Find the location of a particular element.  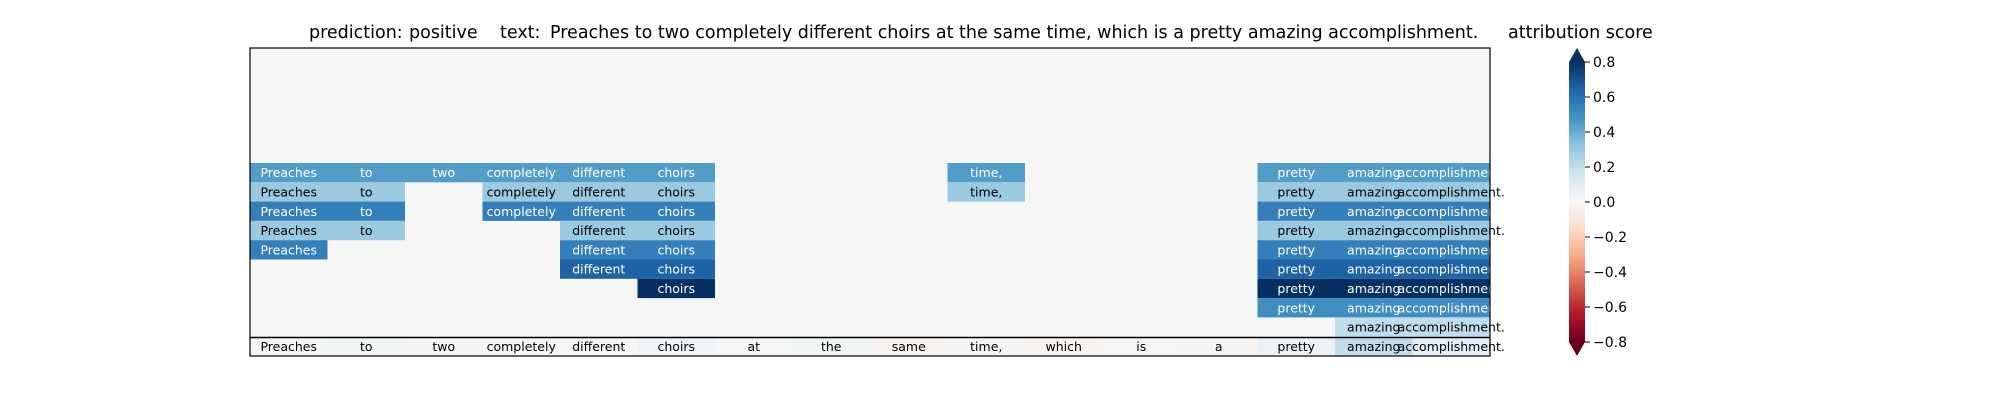

colorbar-tick-label: −0.6 is located at coordinates (1610, 308).